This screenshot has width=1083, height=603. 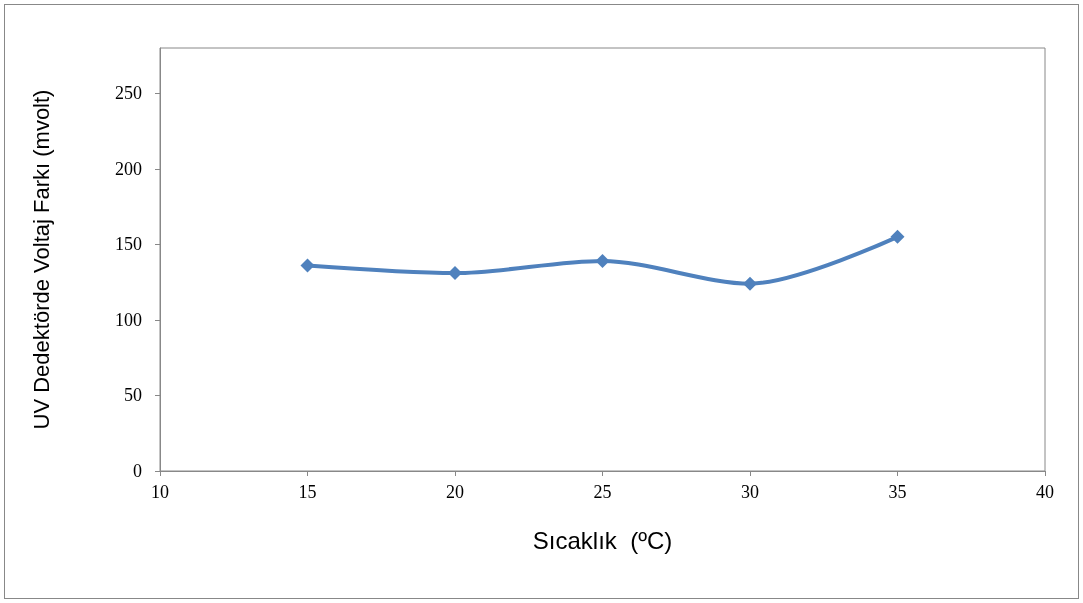 What do you see at coordinates (1045, 492) in the screenshot?
I see `x-tick-label: 40` at bounding box center [1045, 492].